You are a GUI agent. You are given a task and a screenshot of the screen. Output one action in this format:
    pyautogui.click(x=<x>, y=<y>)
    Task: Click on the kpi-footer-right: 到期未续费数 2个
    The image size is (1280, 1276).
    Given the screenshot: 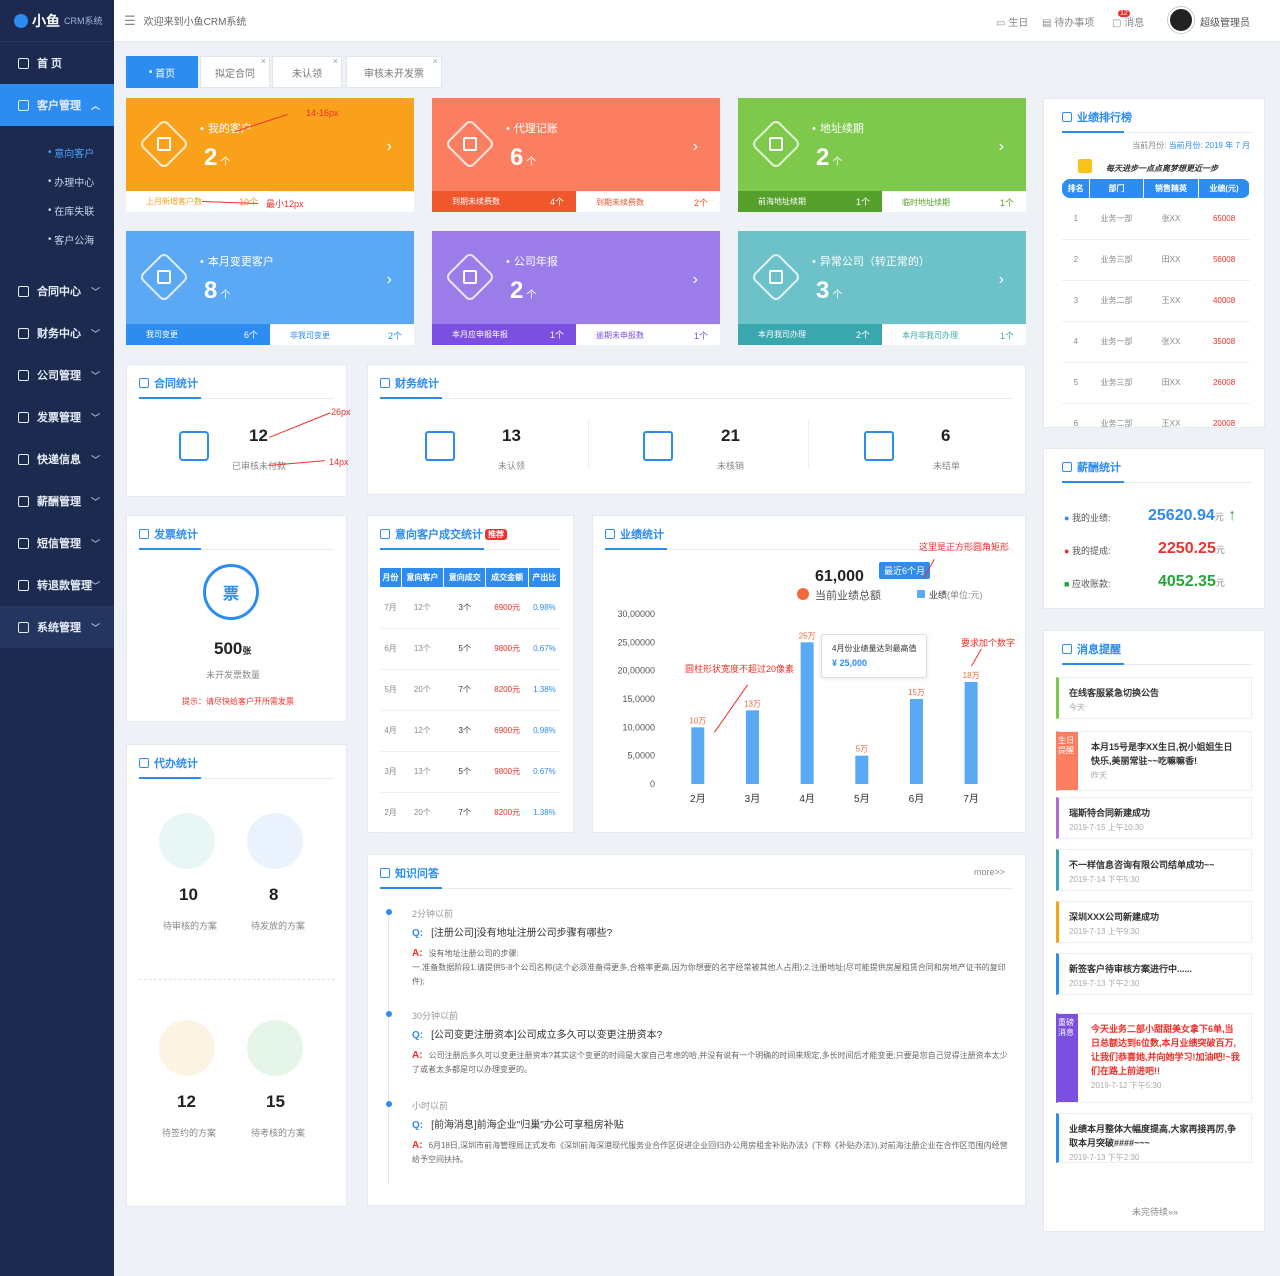 What is the action you would take?
    pyautogui.click(x=648, y=201)
    